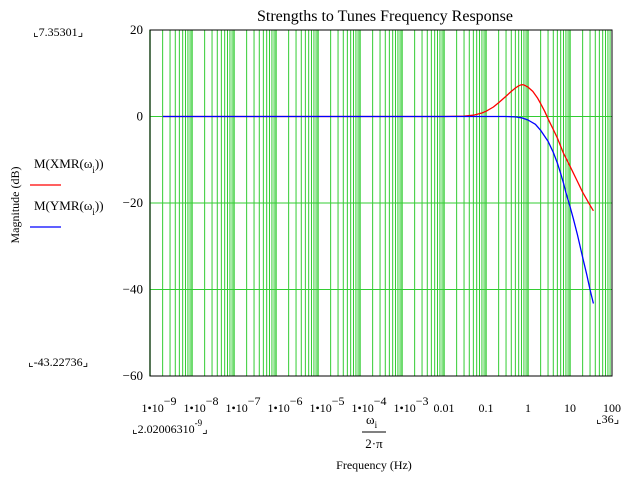 The height and width of the screenshot is (477, 629). I want to click on legend-label-ymr: M(YMR(ωi)), so click(69, 207).